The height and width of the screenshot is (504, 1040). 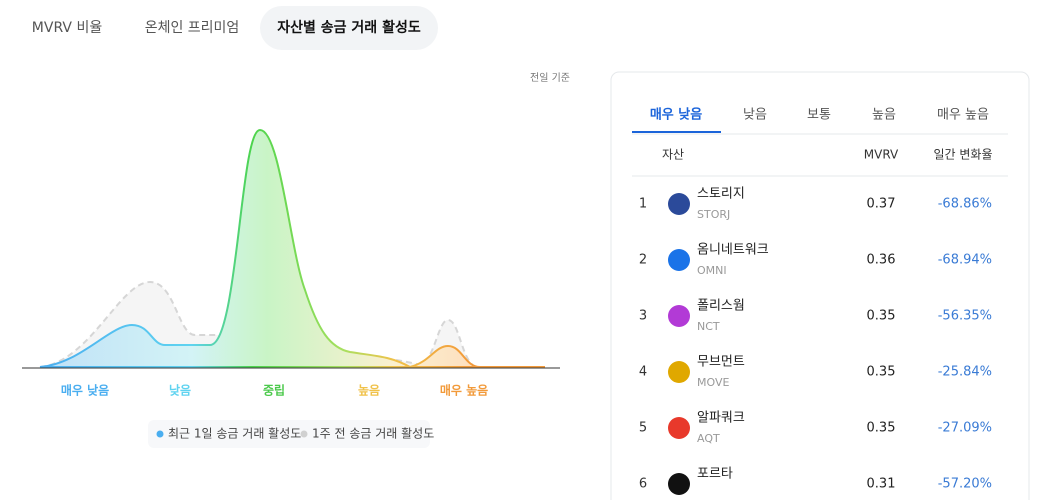 I want to click on rank: 2, so click(x=643, y=260).